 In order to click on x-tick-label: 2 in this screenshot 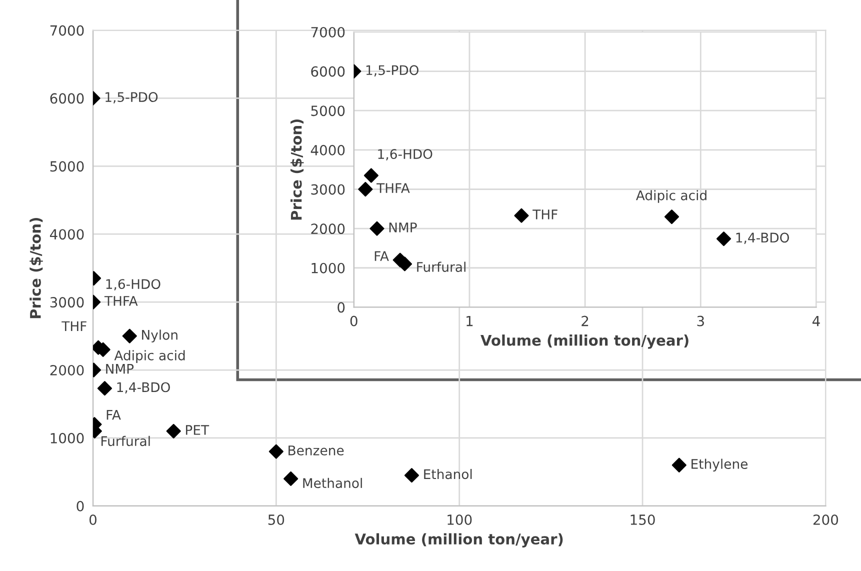, I will do `click(585, 321)`.